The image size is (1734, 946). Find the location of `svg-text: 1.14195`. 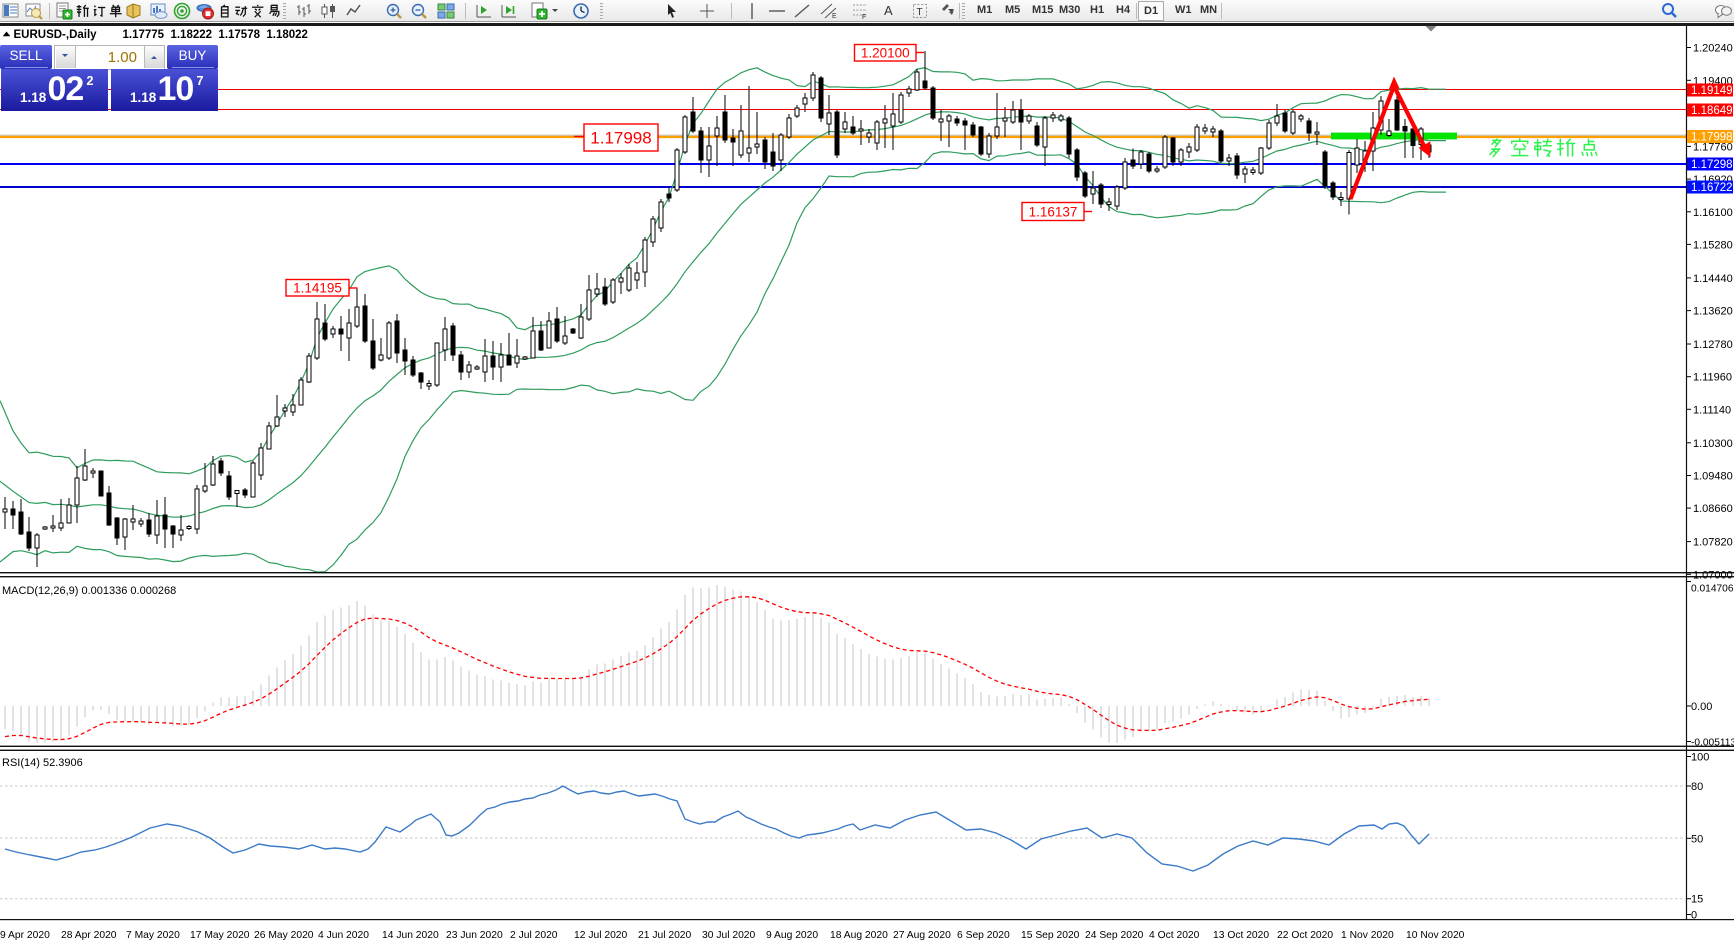

svg-text: 1.14195 is located at coordinates (317, 288).